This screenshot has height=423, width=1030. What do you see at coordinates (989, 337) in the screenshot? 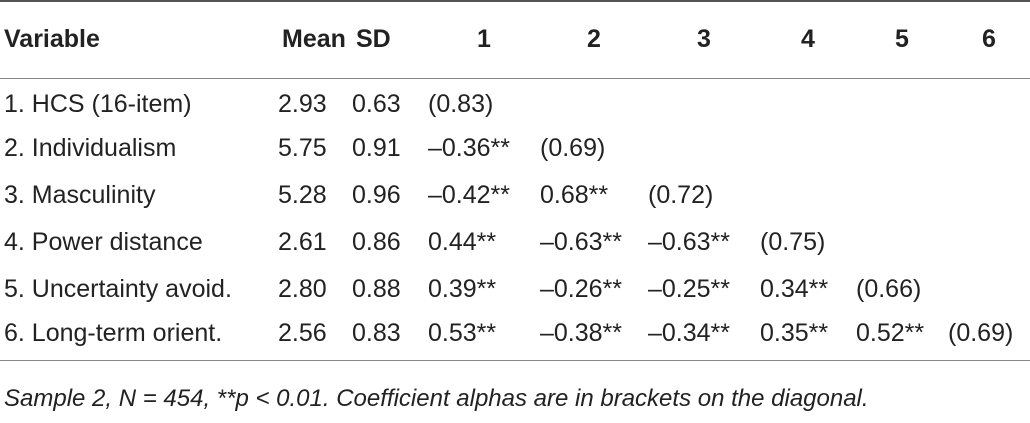
I see `row-cell-6: (0.69)` at bounding box center [989, 337].